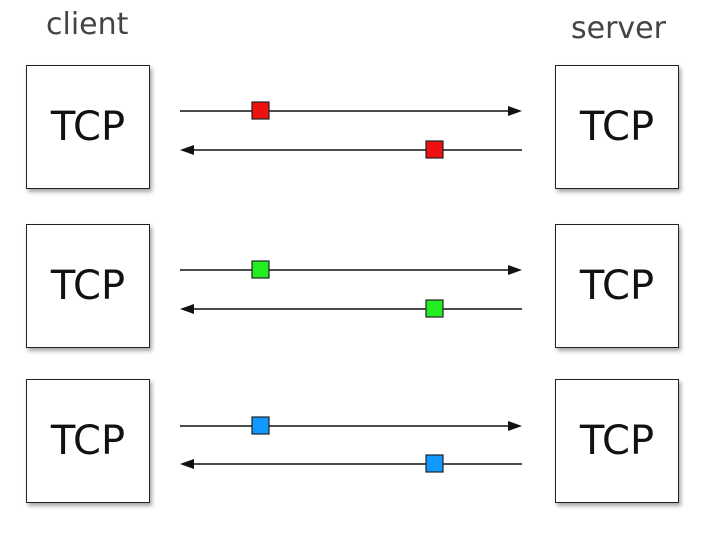  I want to click on client-label: client, so click(87, 24).